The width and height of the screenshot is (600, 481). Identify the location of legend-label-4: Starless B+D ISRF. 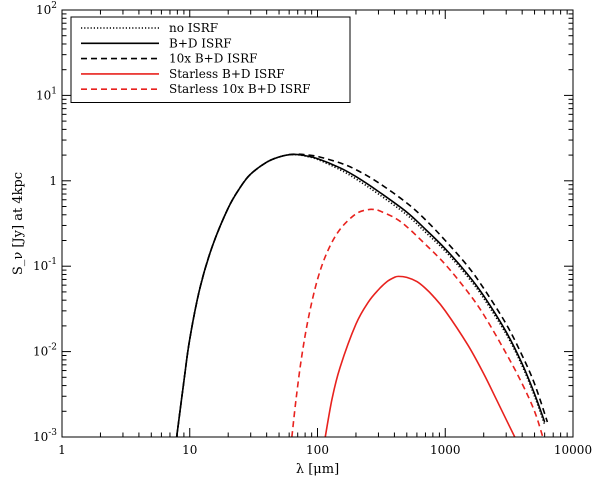
(227, 74).